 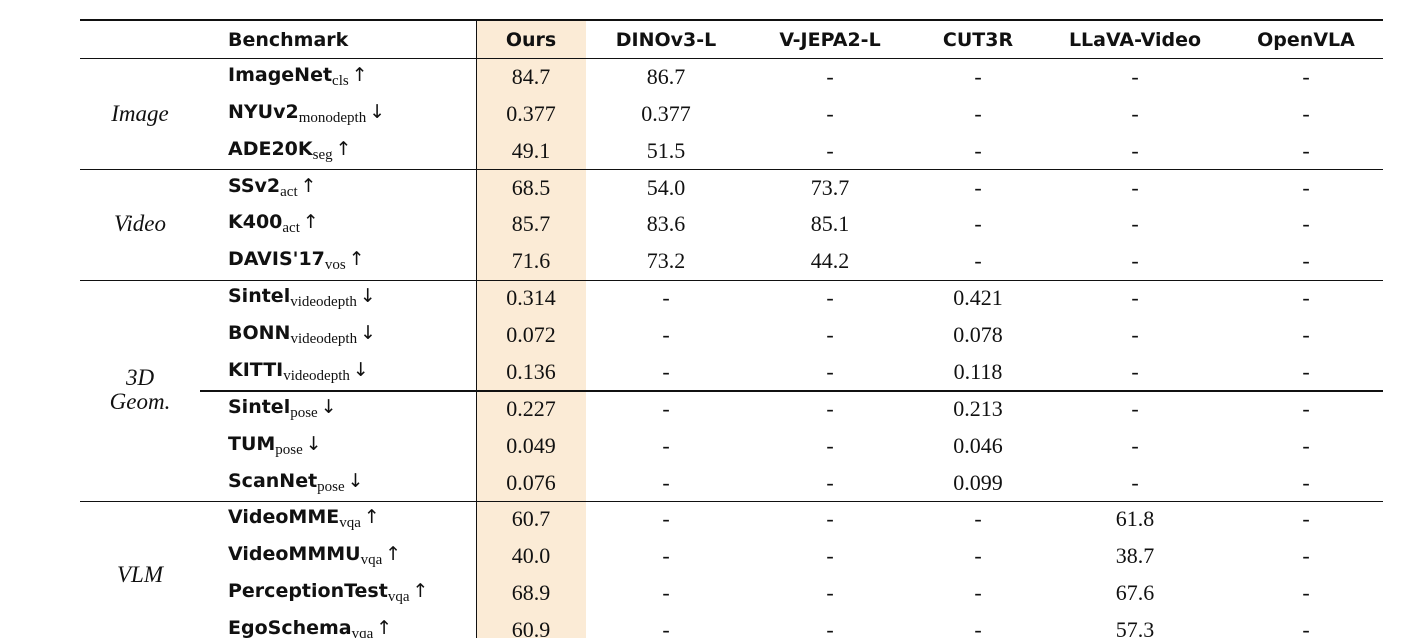 What do you see at coordinates (335, 265) in the screenshot?
I see `benchmark-subscript: vos` at bounding box center [335, 265].